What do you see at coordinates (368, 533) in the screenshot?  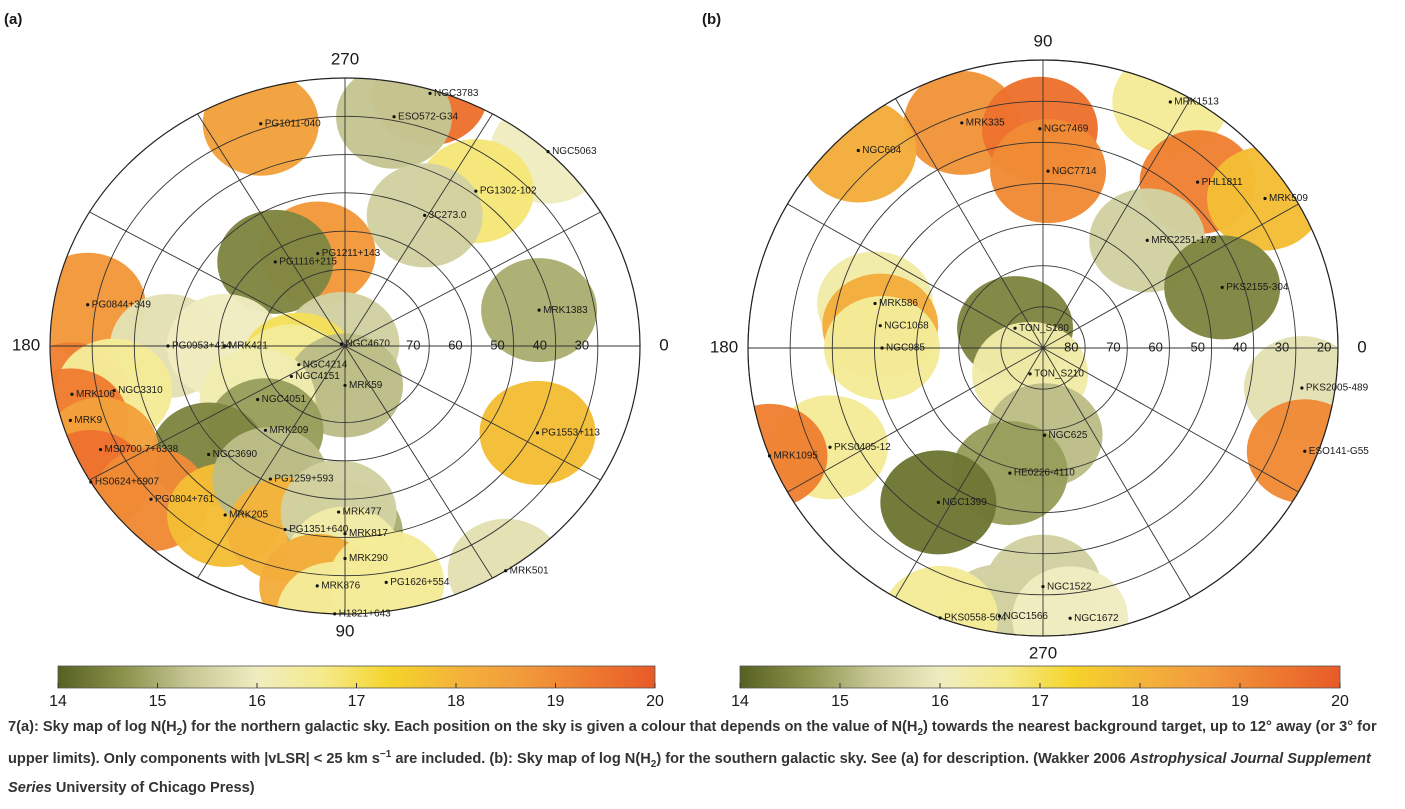 I see `source-label: MRK817` at bounding box center [368, 533].